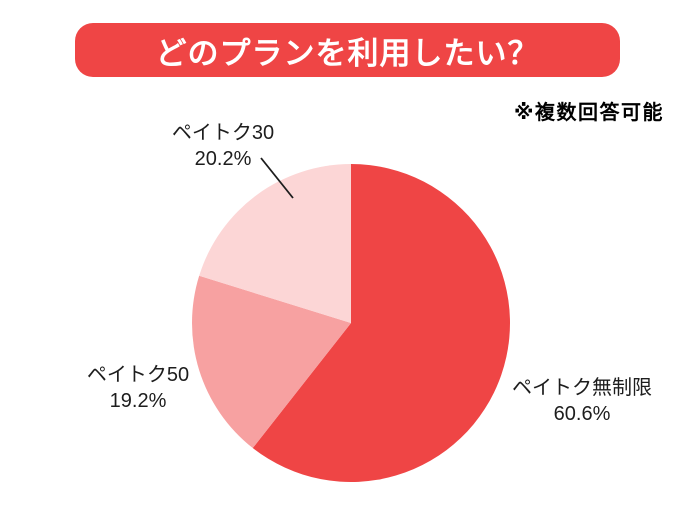  What do you see at coordinates (277, 178) in the screenshot?
I see `leader-line-paytoku30` at bounding box center [277, 178].